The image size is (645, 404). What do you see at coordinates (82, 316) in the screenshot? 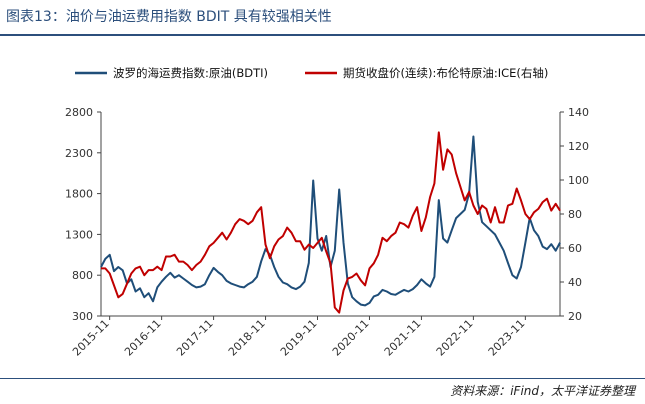
I see `left-tick-label: 300` at bounding box center [82, 316].